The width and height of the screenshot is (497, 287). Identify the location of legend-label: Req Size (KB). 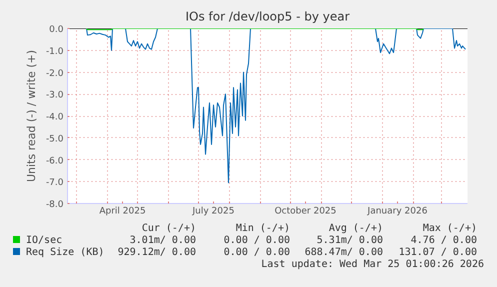
(65, 253).